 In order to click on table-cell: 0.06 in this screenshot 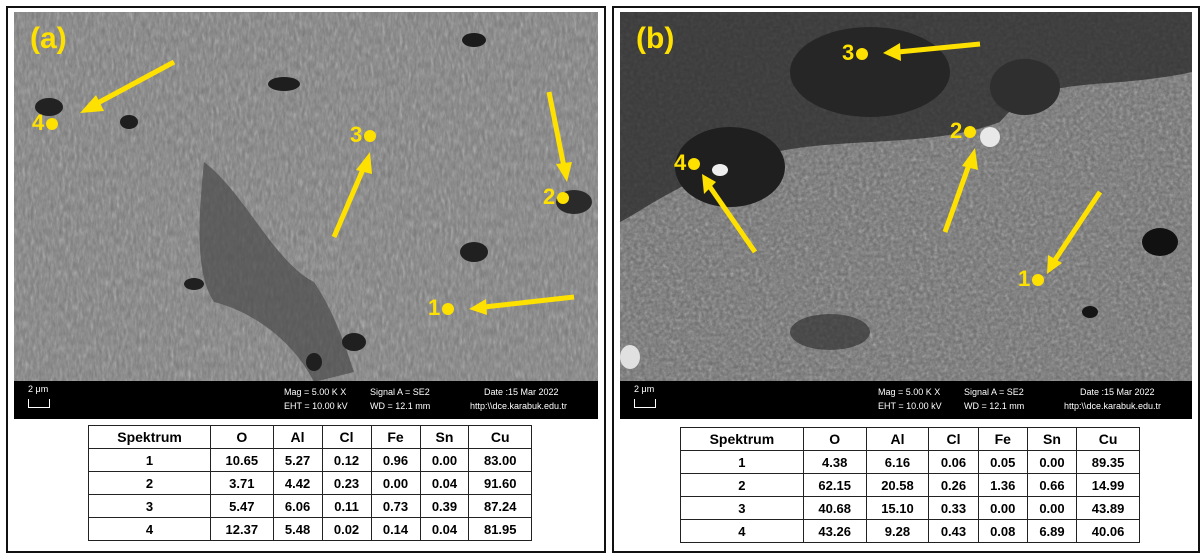, I will do `click(953, 462)`.